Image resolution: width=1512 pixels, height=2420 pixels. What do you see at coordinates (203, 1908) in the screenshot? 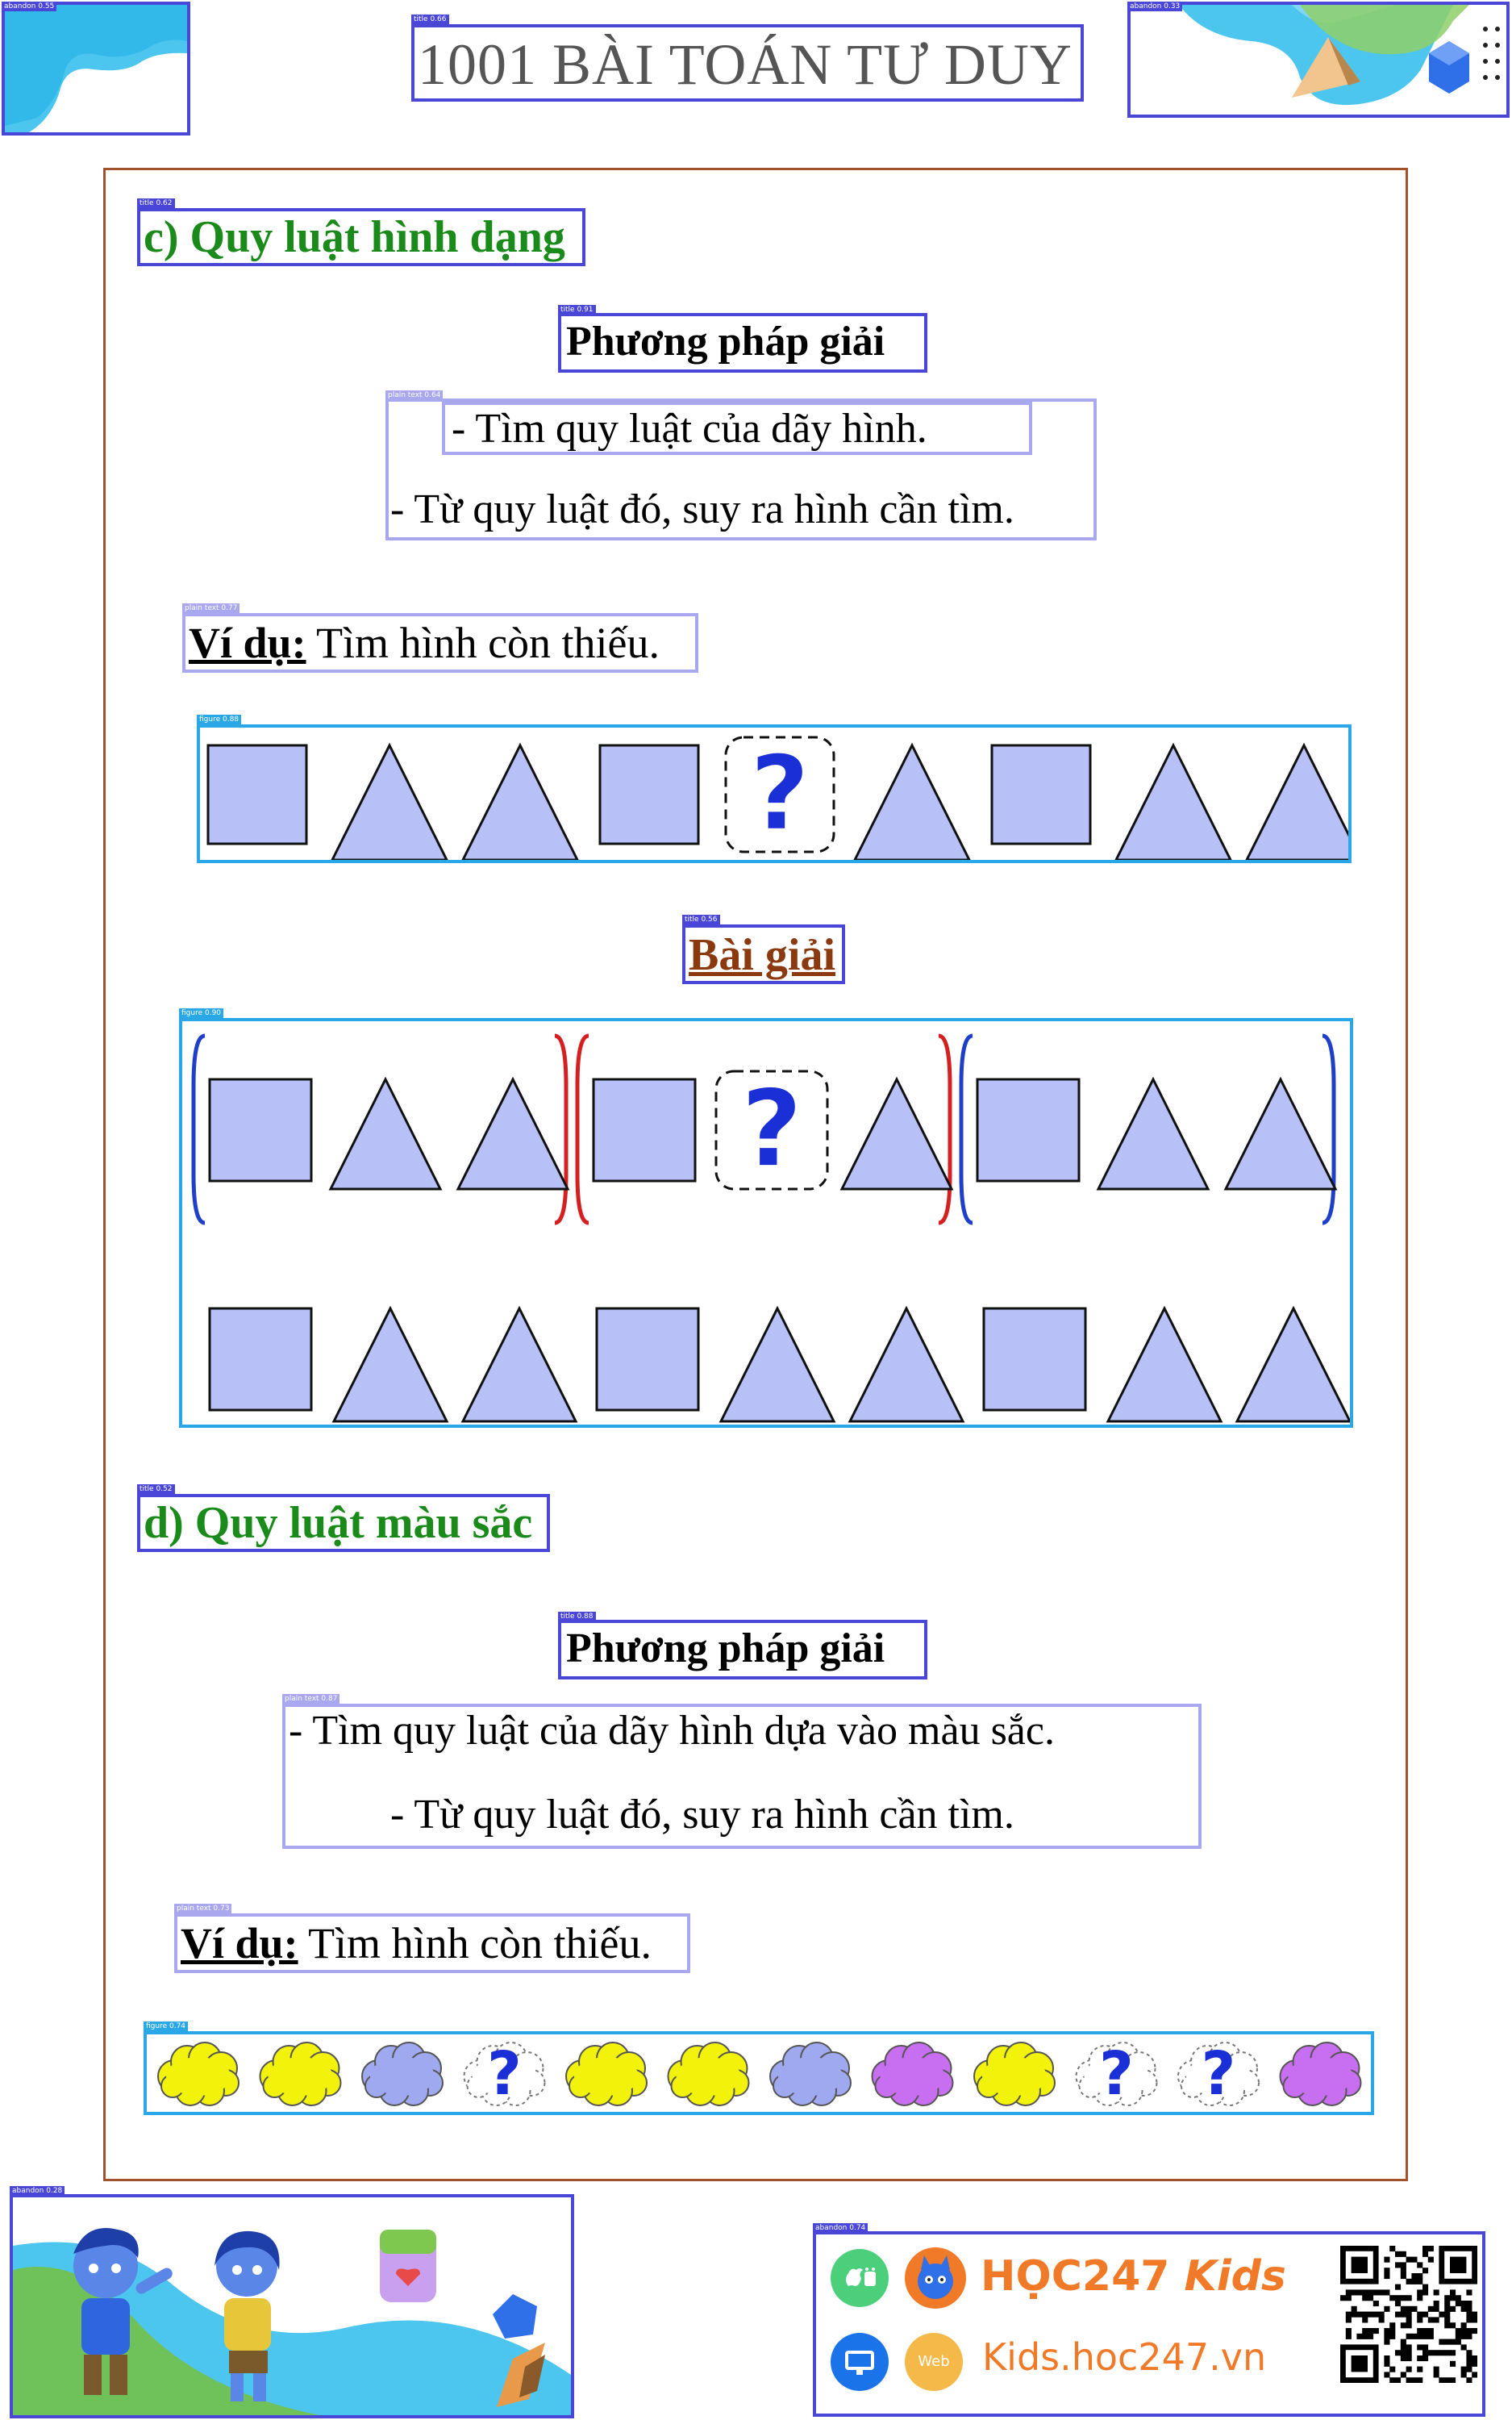
I see `detection-tag: plain text 0.73` at bounding box center [203, 1908].